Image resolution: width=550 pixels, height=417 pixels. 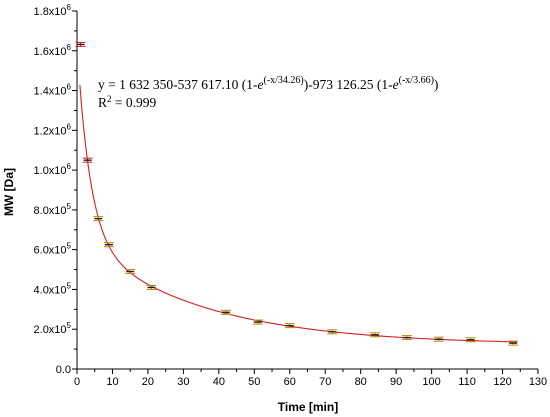 I want to click on y-tick-label: 1.6x10⁶, so click(x=53, y=50).